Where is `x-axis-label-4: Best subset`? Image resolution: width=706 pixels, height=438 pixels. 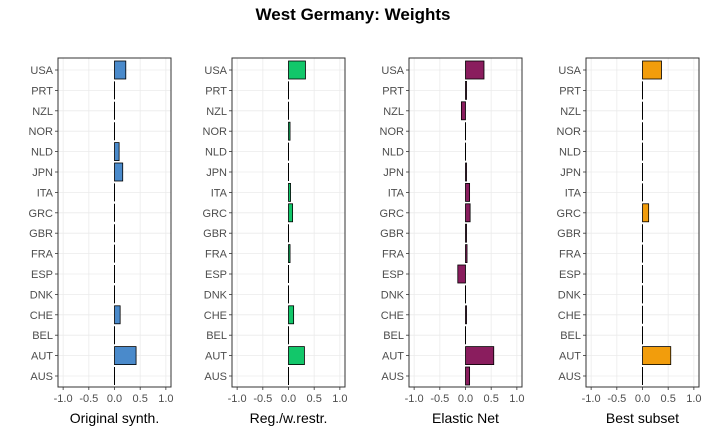
x-axis-label-4: Best subset is located at coordinates (642, 418).